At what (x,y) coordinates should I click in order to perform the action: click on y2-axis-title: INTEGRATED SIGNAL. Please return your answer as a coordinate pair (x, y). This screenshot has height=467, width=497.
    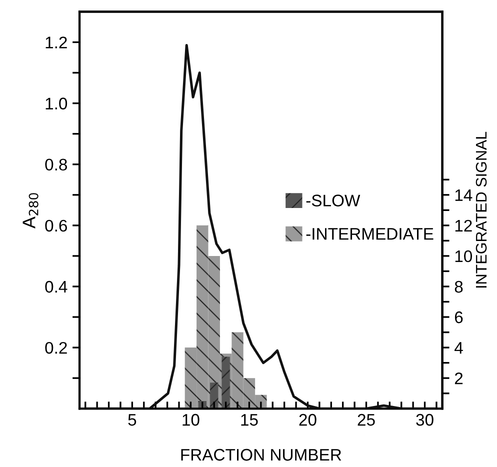
    Looking at the image, I should click on (481, 210).